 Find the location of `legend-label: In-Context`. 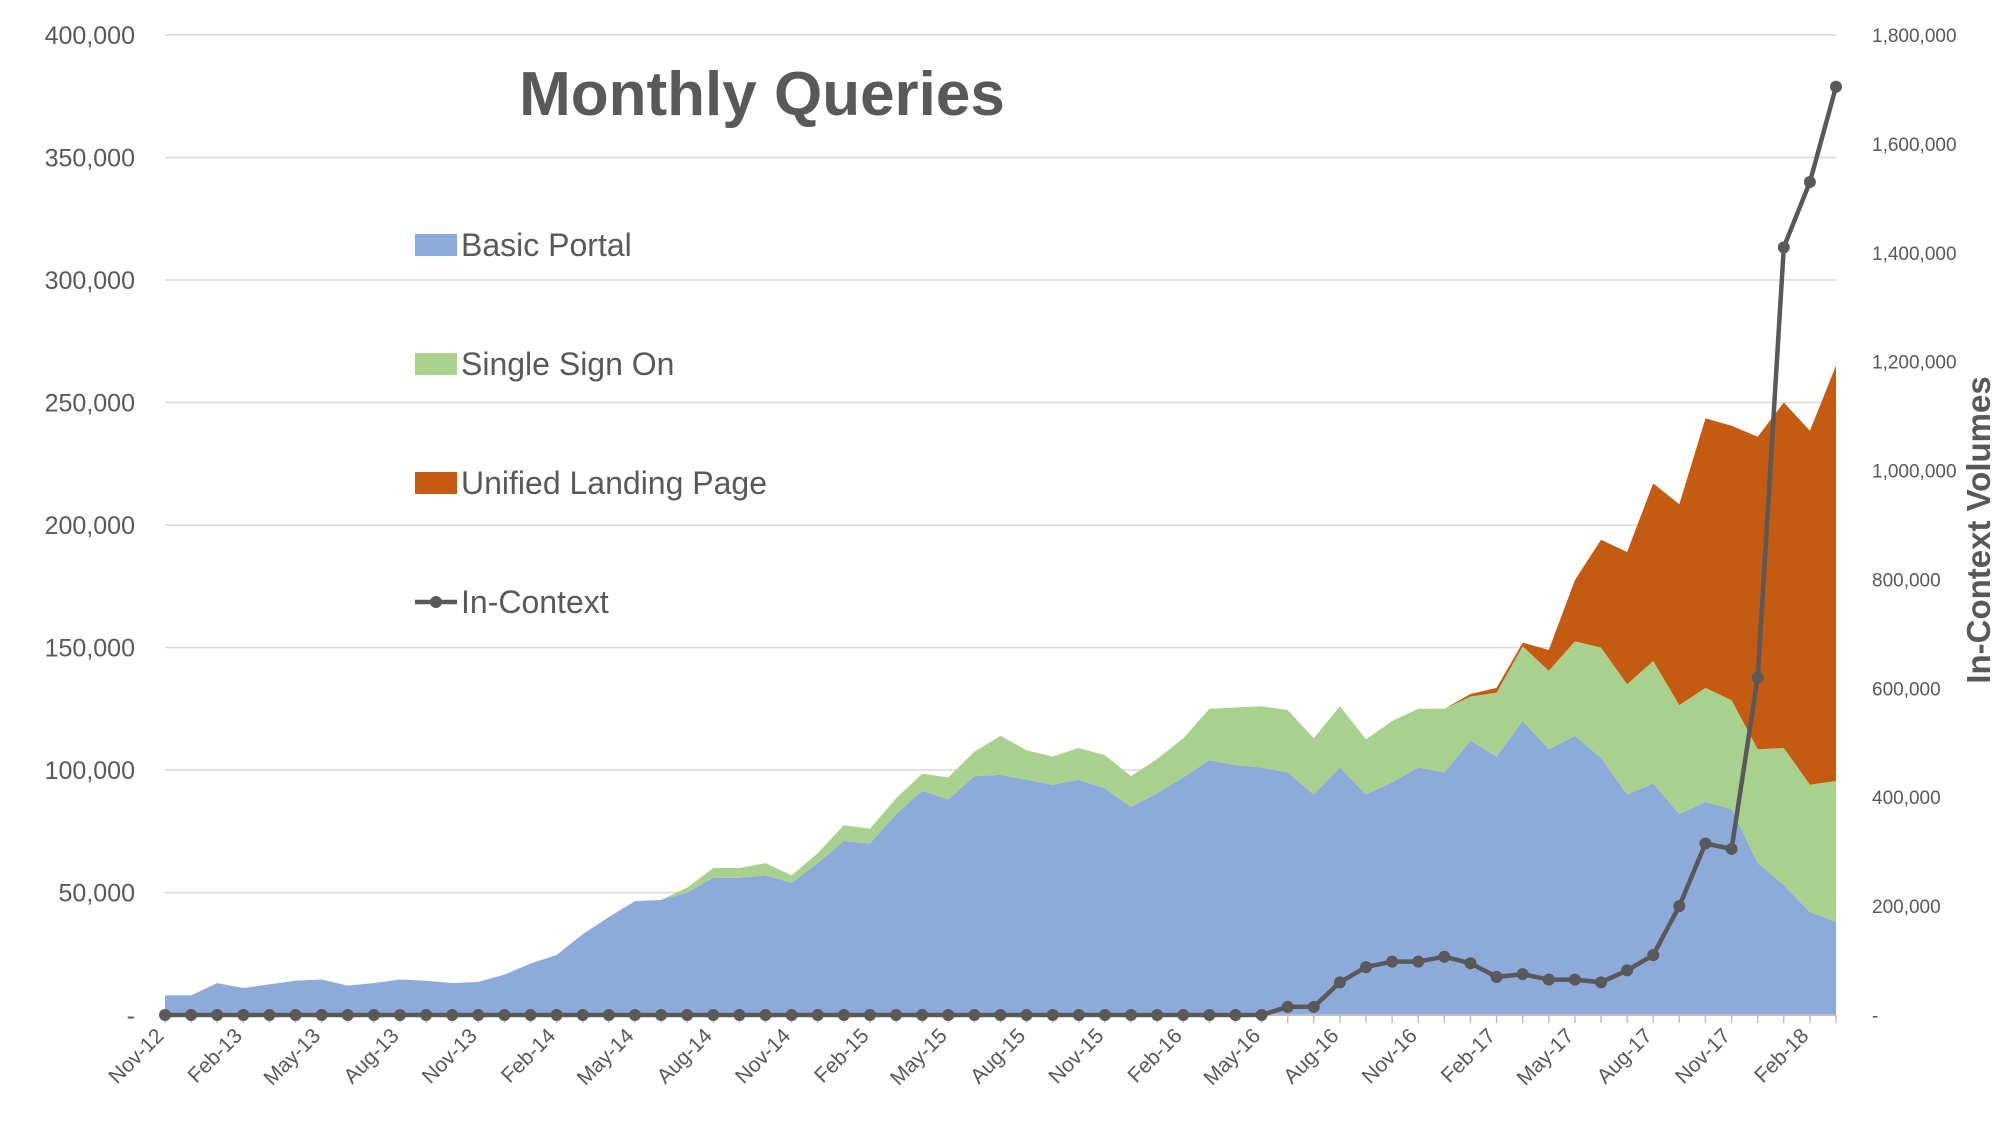

legend-label: In-Context is located at coordinates (535, 602).